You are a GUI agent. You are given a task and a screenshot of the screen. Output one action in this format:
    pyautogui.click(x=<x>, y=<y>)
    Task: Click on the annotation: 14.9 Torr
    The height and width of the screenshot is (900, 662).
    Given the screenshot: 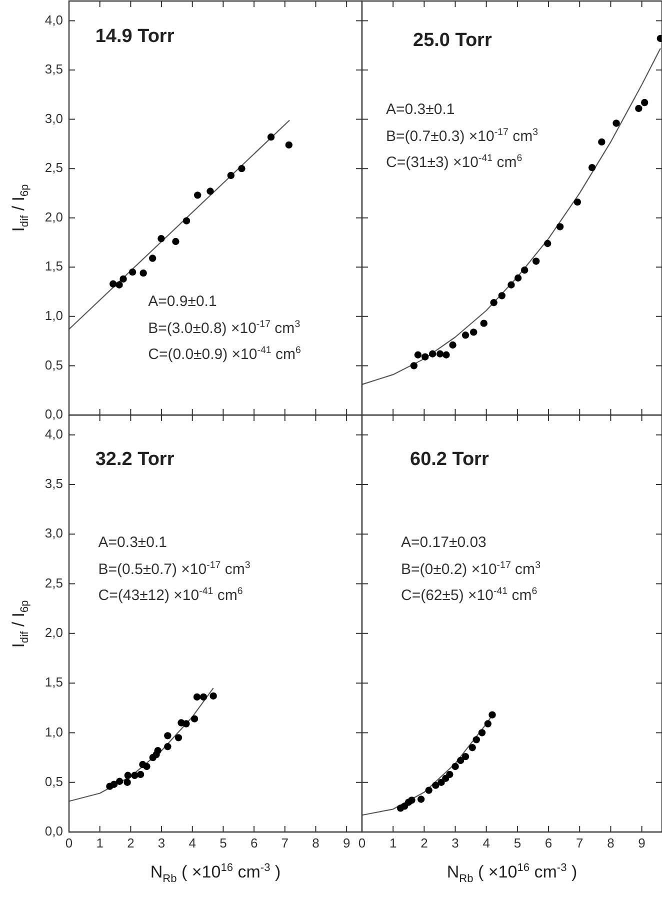 What is the action you would take?
    pyautogui.click(x=134, y=37)
    